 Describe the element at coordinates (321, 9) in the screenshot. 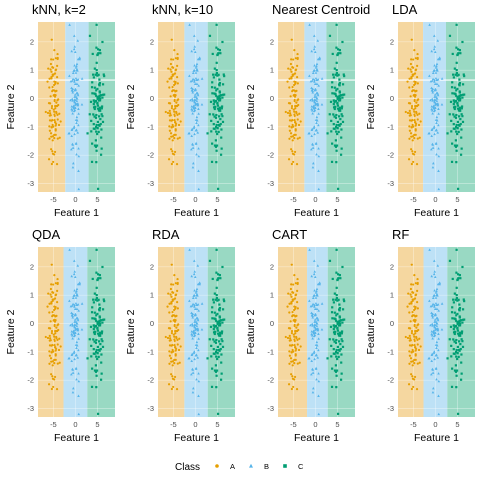

I see `panel-title: Nearest Centroid` at that location.